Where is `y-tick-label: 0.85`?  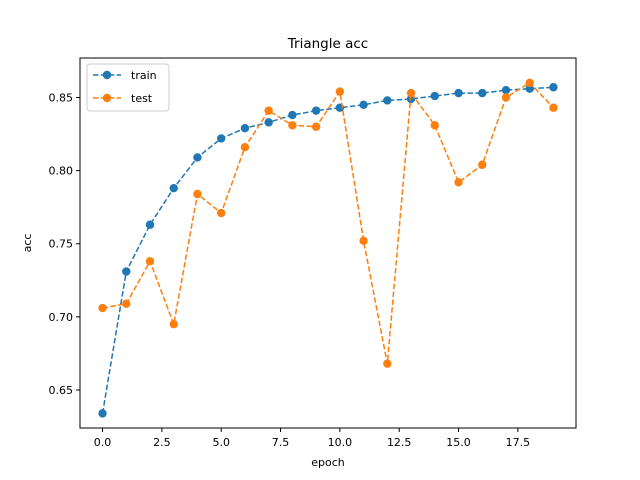
y-tick-label: 0.85 is located at coordinates (61, 97).